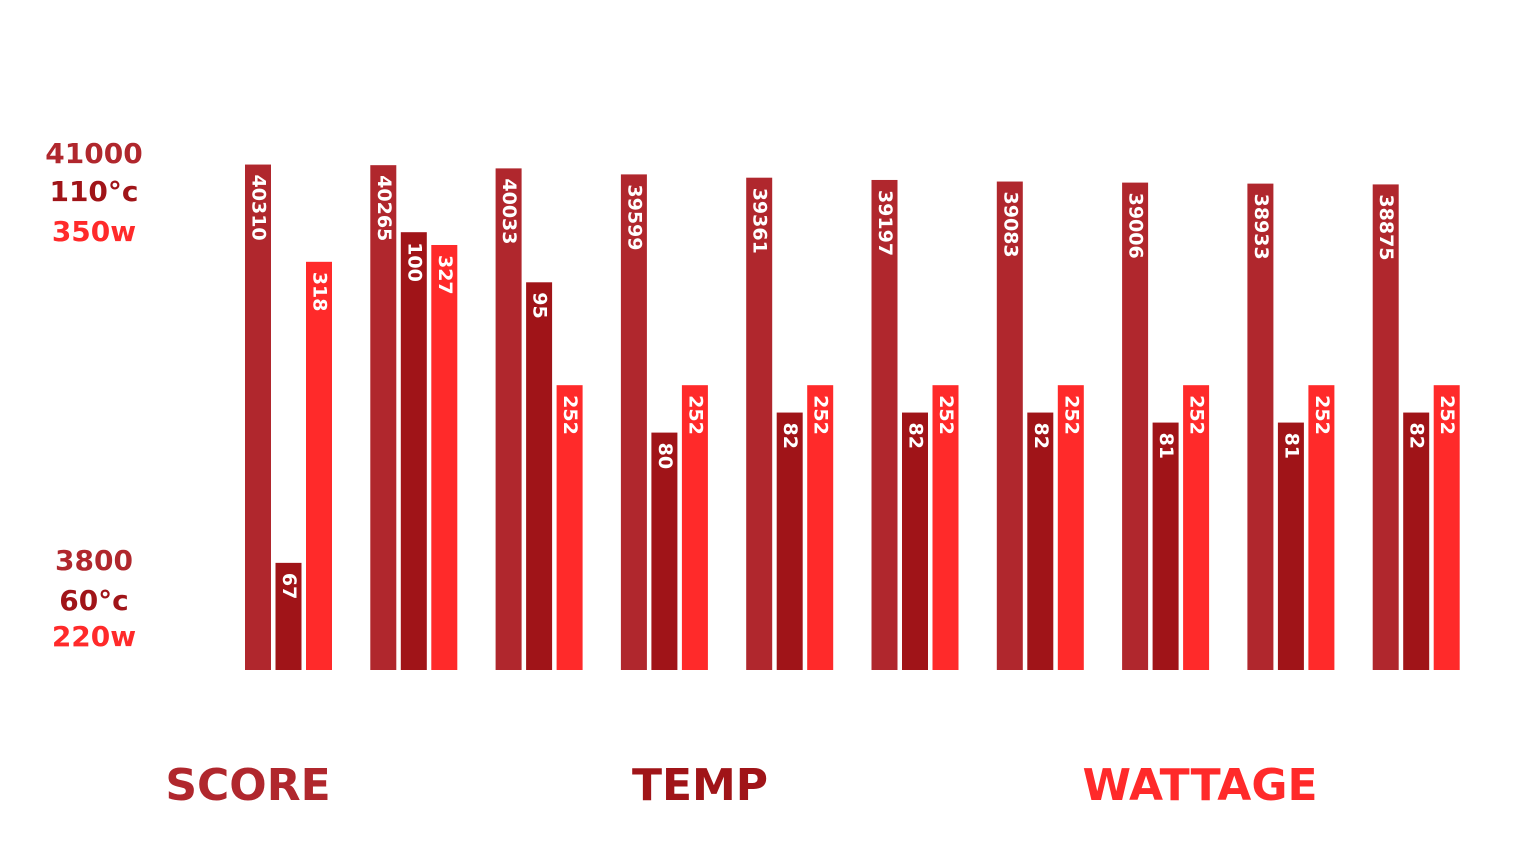 The width and height of the screenshot is (1536, 868). What do you see at coordinates (289, 586) in the screenshot?
I see `value-label: 67` at bounding box center [289, 586].